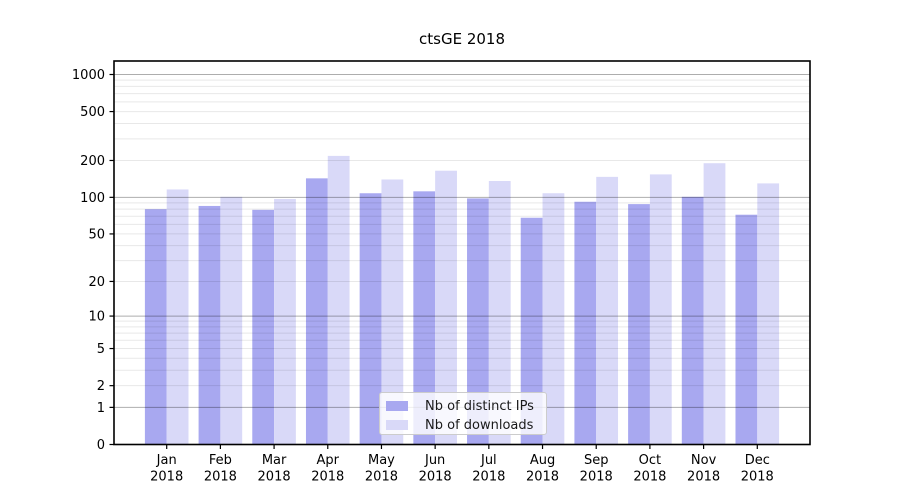 The image size is (900, 500). What do you see at coordinates (479, 425) in the screenshot?
I see `legend-label-downloads: Nb of downloads` at bounding box center [479, 425].